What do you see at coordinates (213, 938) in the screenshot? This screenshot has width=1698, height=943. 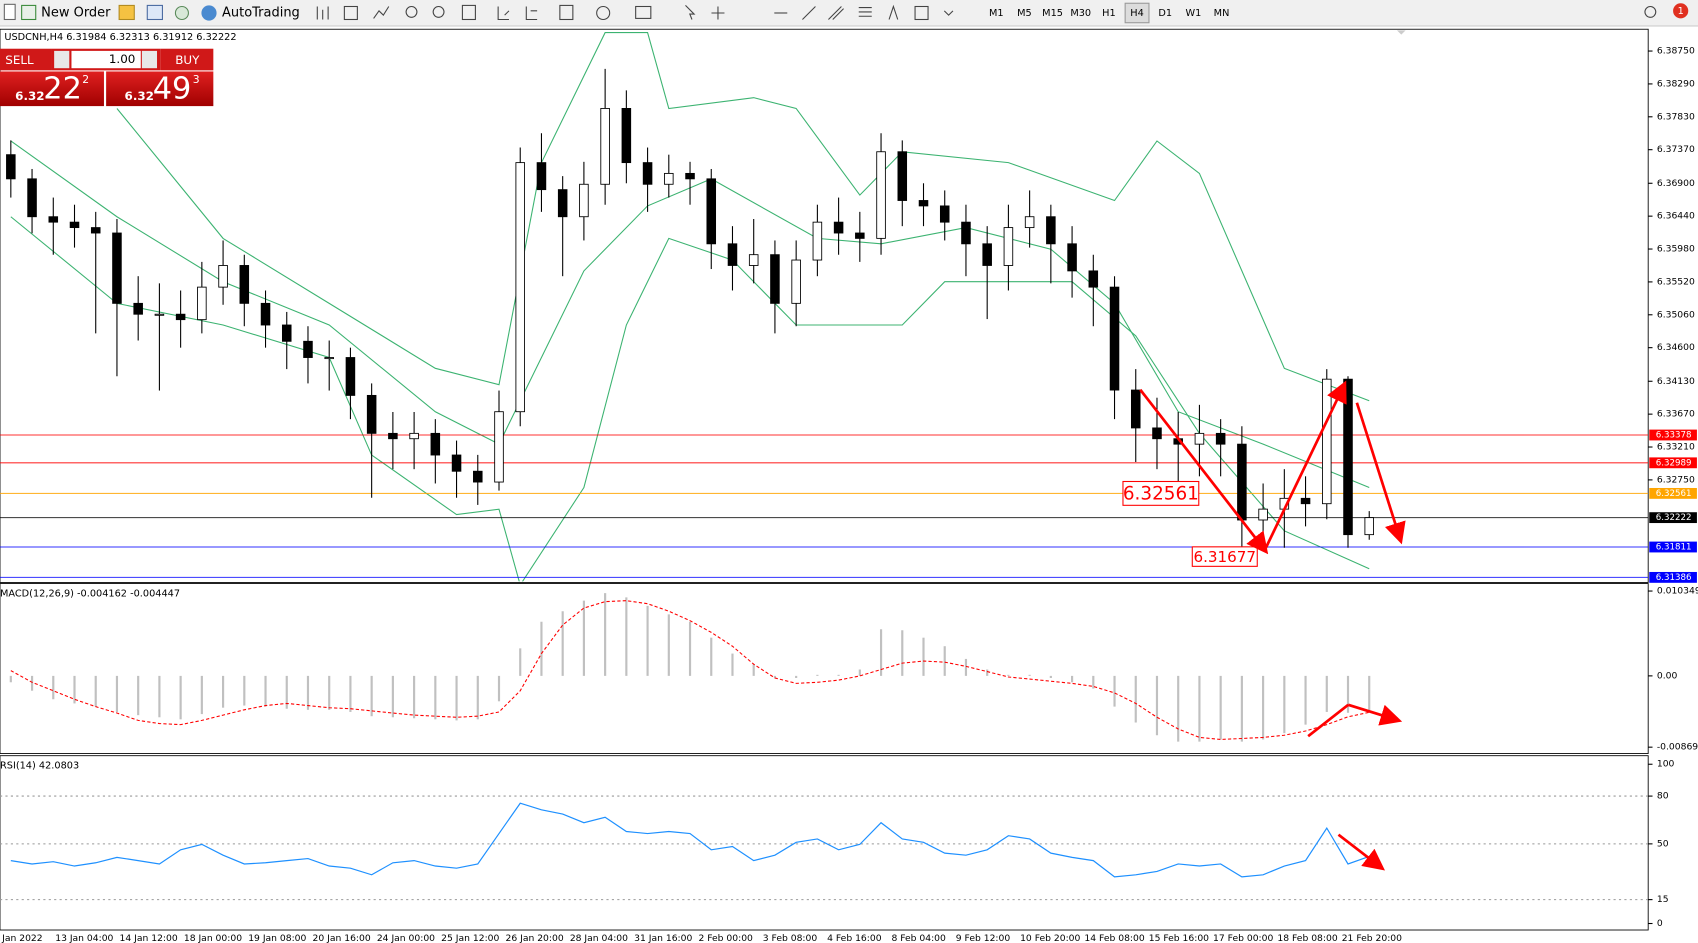 I see `x-tick-label: 18 Jan 00:00` at bounding box center [213, 938].